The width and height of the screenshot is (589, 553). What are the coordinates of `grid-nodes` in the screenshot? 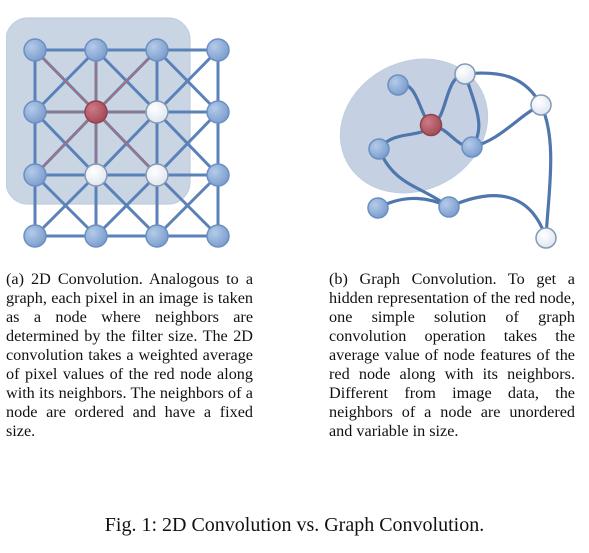 It's located at (126, 143).